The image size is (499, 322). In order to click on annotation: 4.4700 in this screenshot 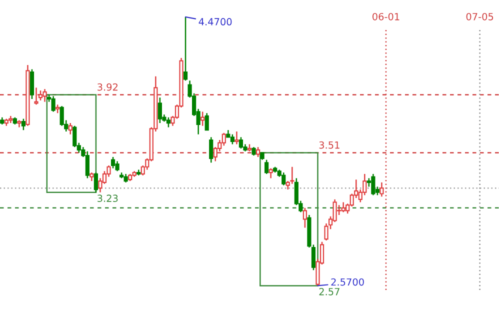, I will do `click(215, 22)`.